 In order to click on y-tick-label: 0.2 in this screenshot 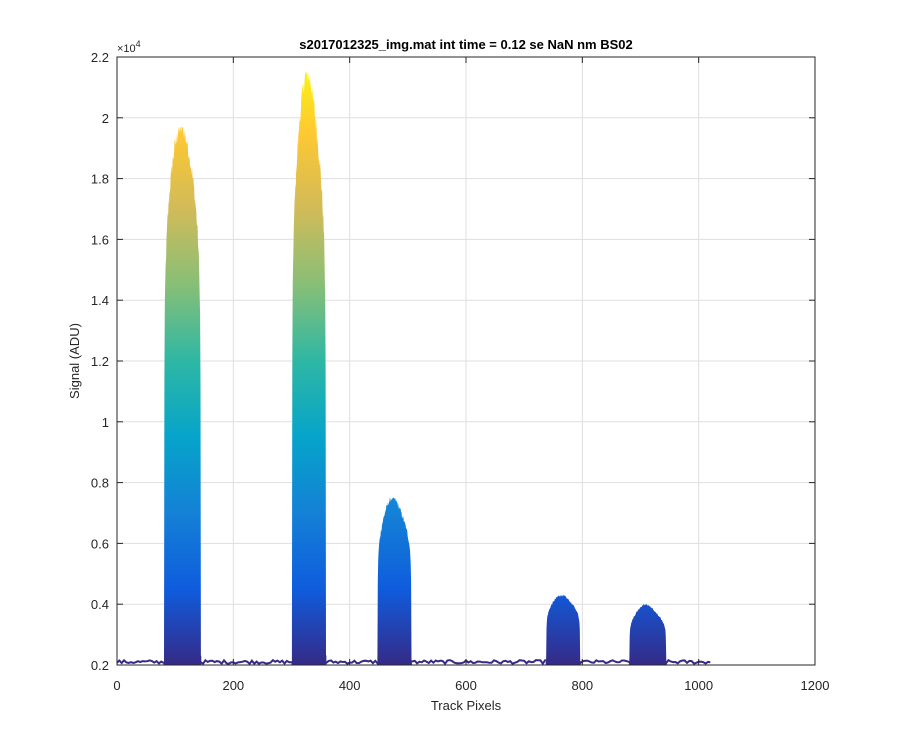, I will do `click(100, 665)`.